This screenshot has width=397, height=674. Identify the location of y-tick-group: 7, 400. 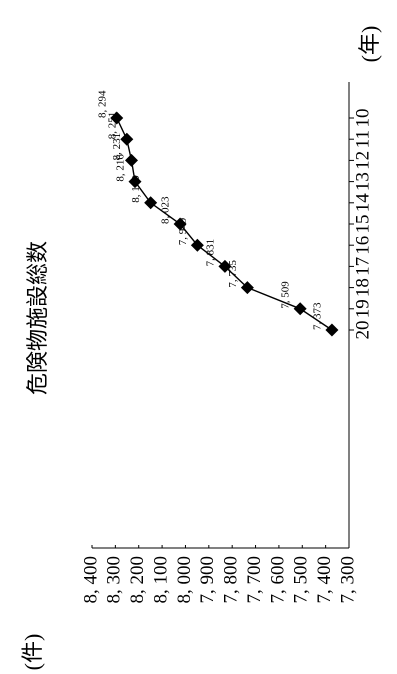
(324, 580).